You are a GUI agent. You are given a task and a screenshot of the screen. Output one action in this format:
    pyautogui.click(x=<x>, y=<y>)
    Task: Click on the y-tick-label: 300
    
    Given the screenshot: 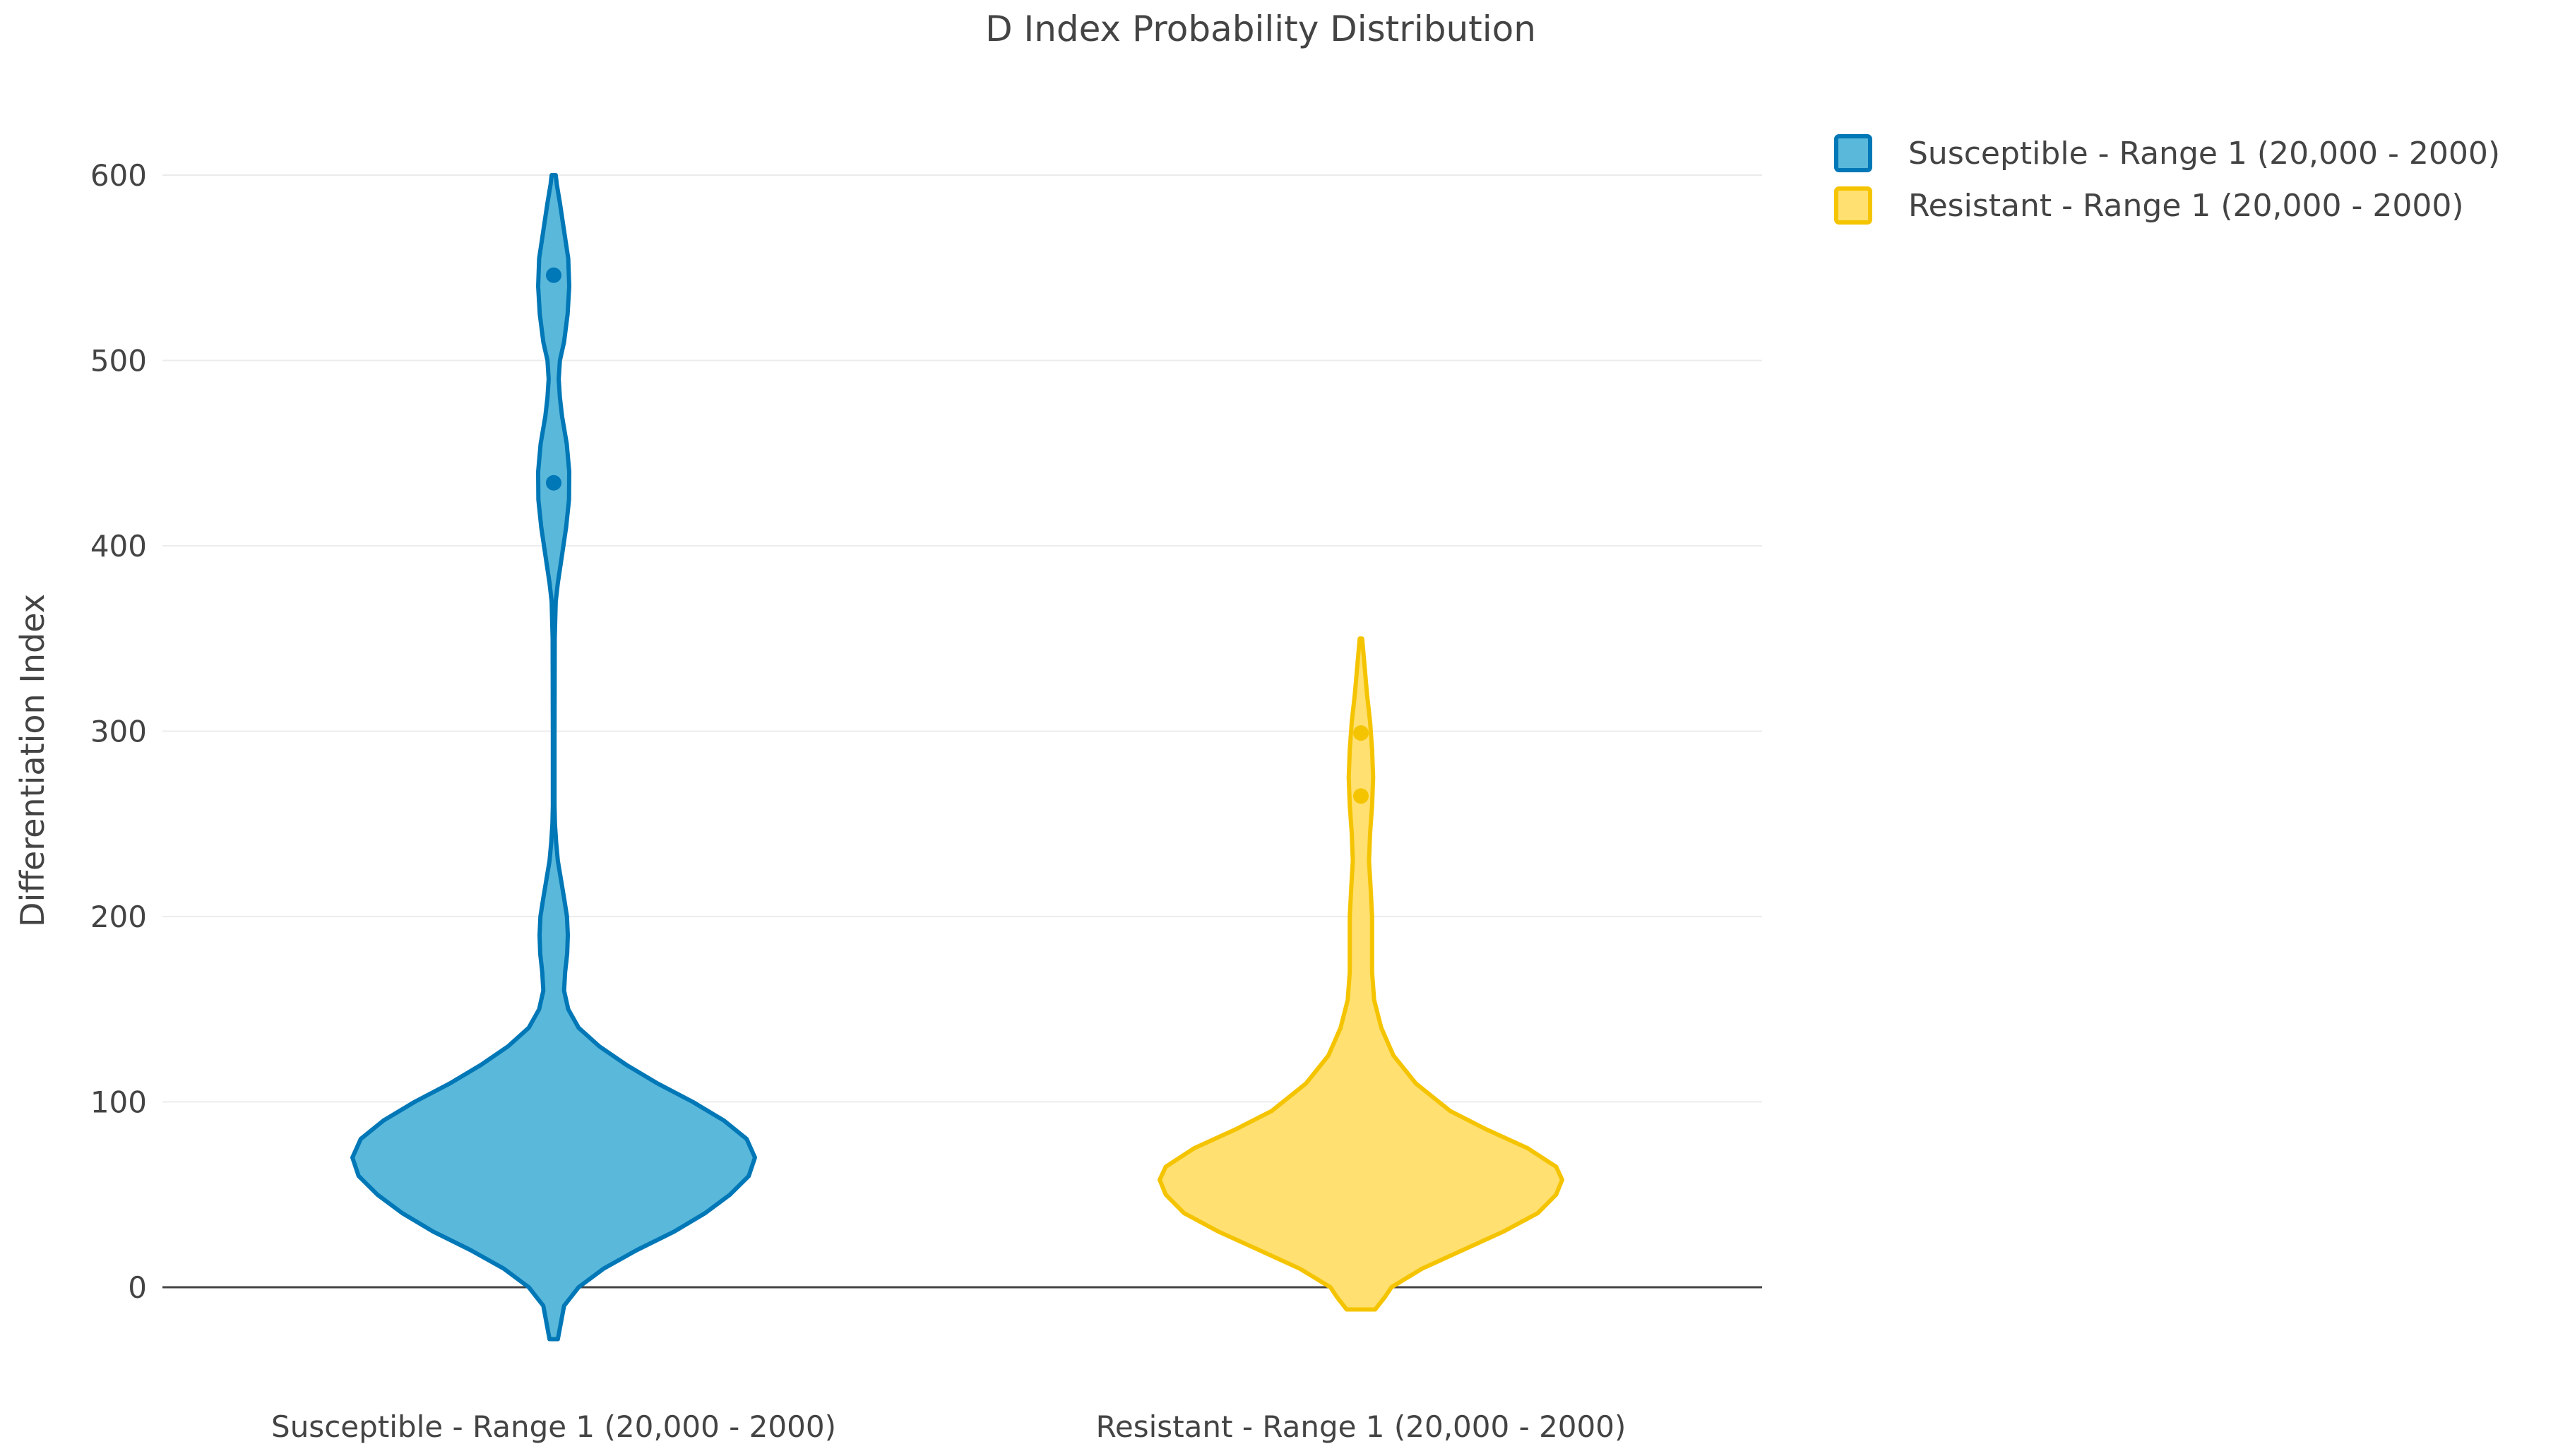 What is the action you would take?
    pyautogui.click(x=118, y=732)
    